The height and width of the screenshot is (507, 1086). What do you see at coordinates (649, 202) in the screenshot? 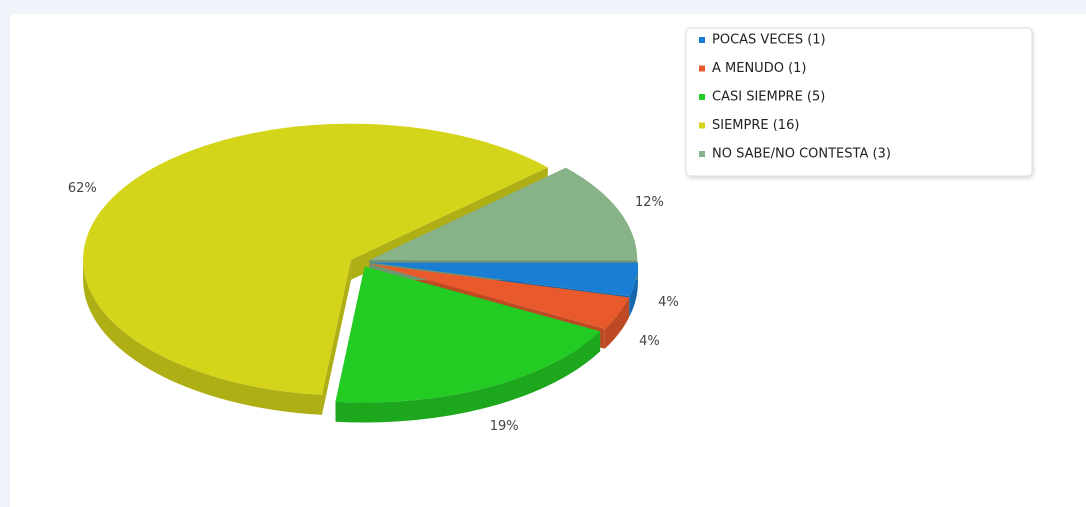
I see `data-label: 12%` at bounding box center [649, 202].